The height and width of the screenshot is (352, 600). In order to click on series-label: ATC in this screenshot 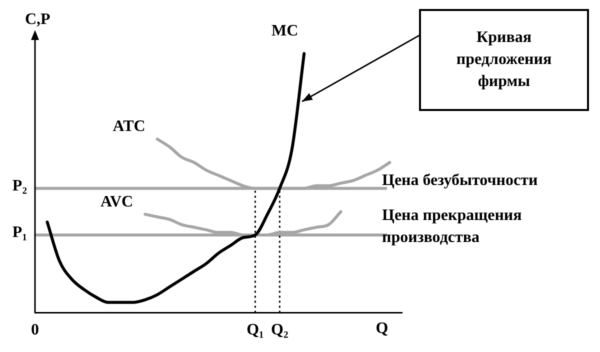, I will do `click(129, 127)`.